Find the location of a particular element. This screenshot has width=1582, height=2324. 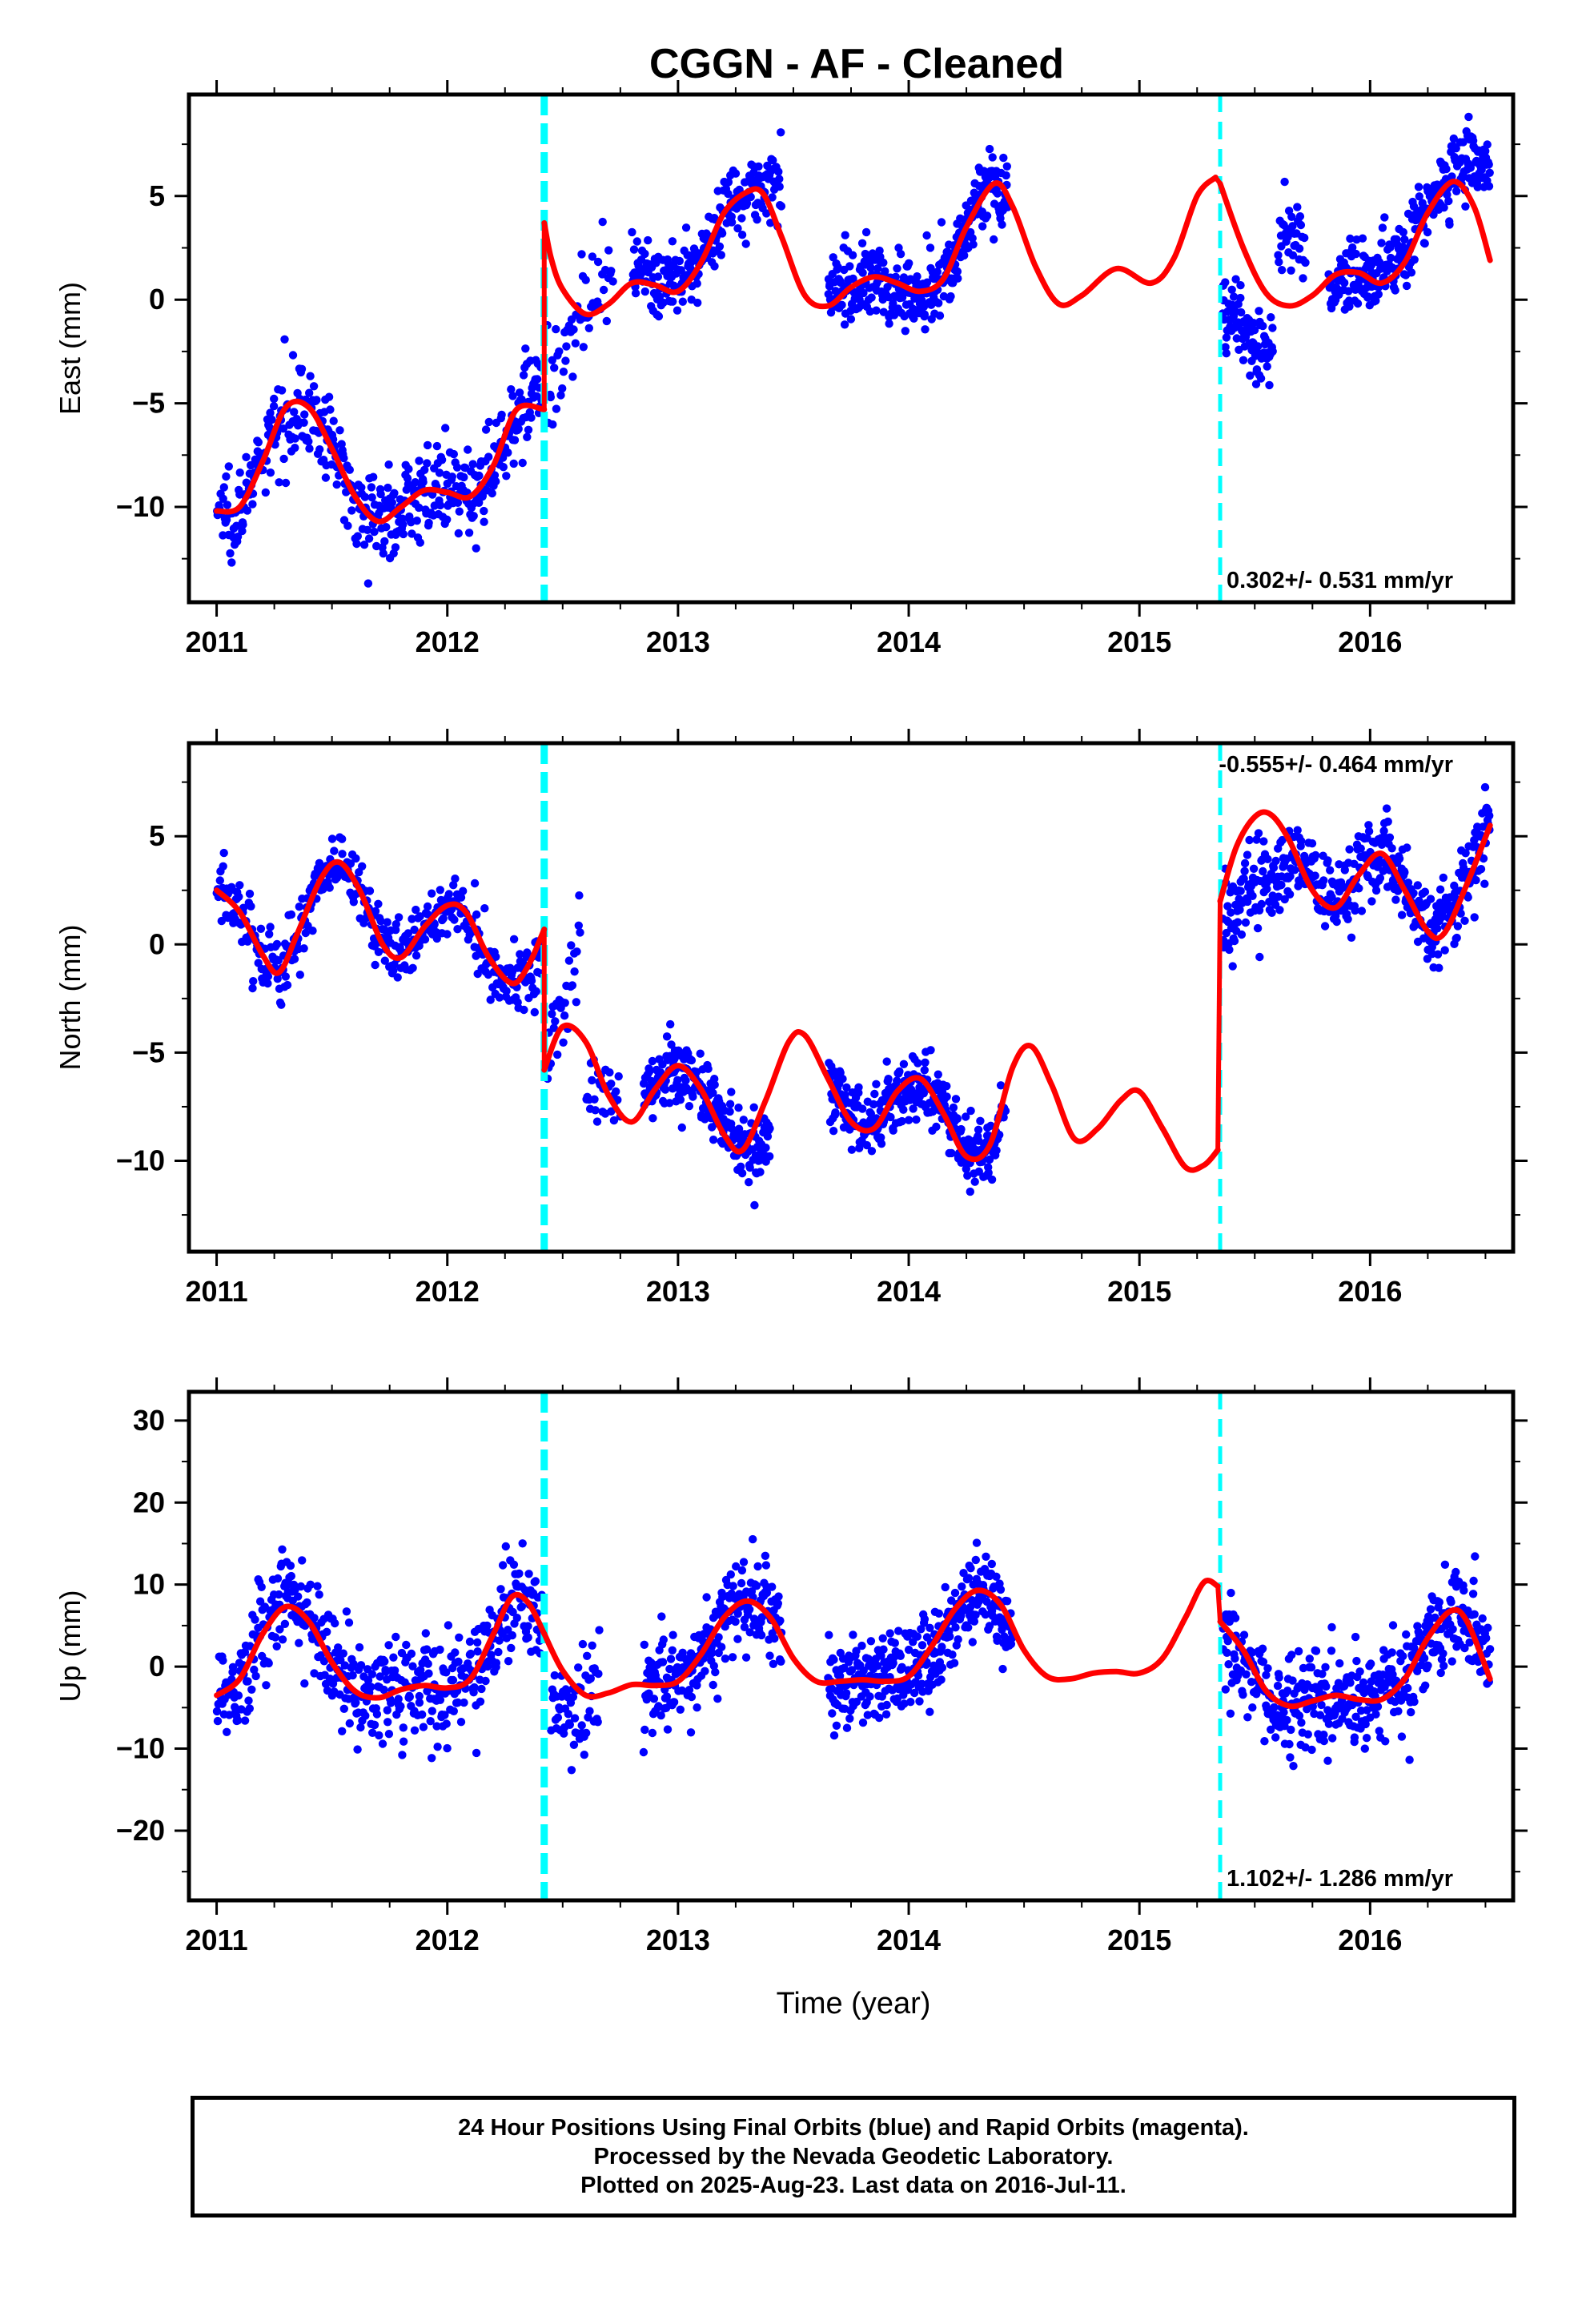

y-tick-label: 20 is located at coordinates (149, 1502).